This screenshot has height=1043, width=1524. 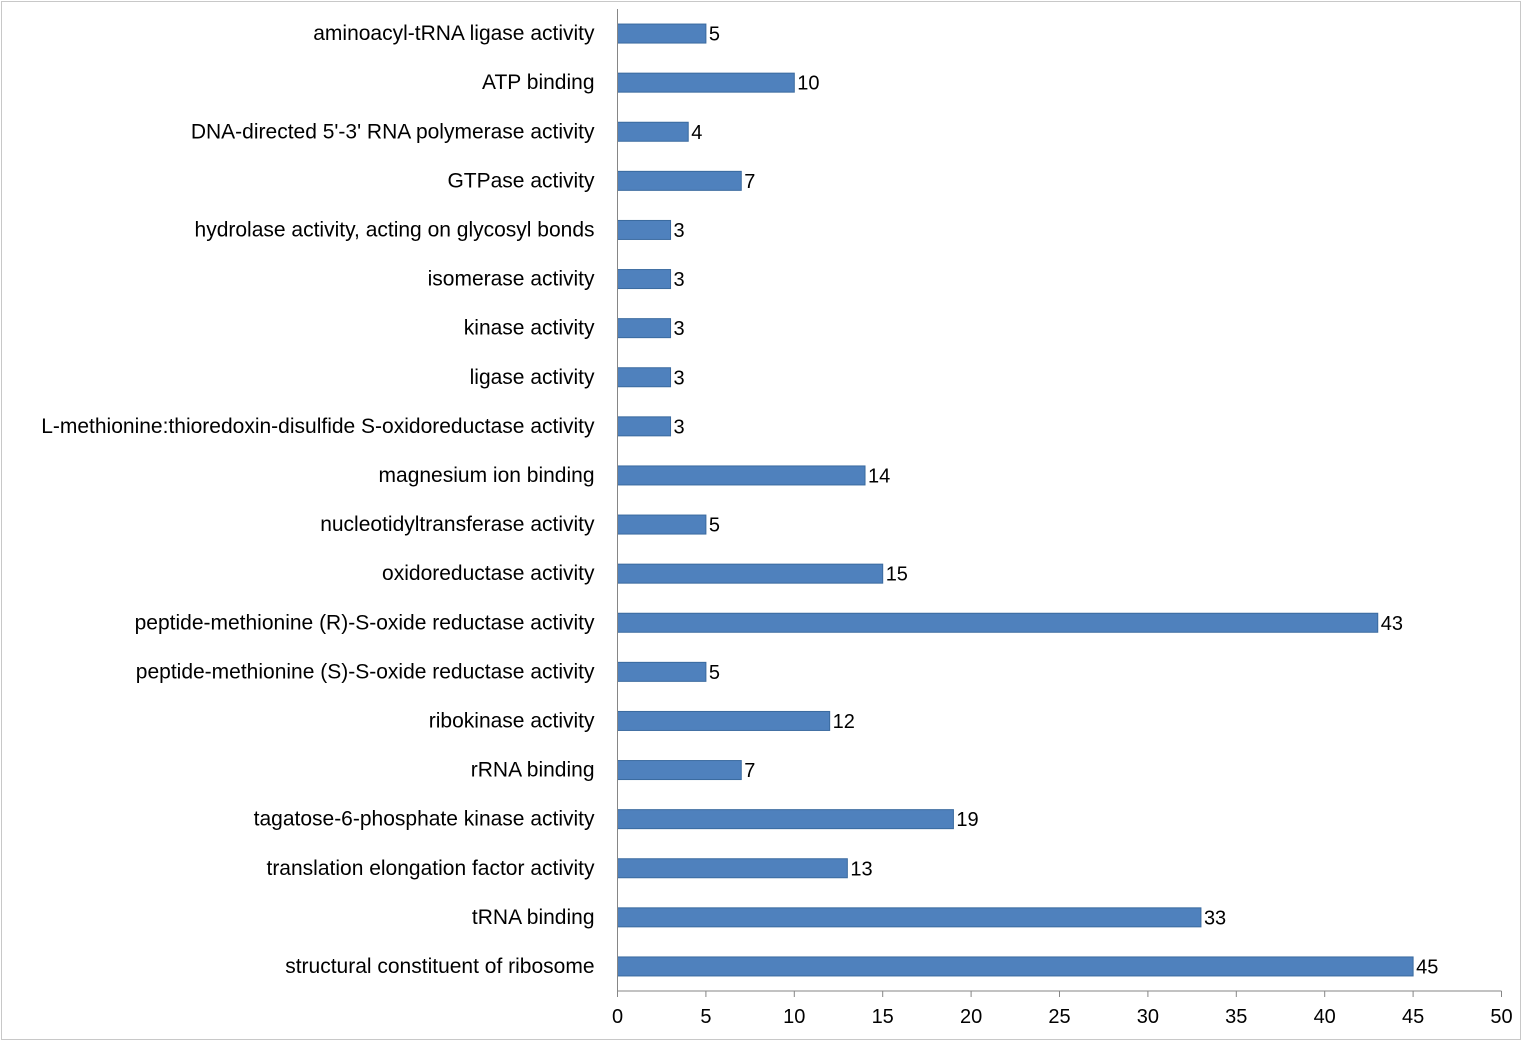 What do you see at coordinates (1392, 624) in the screenshot?
I see `data-label-13: 43` at bounding box center [1392, 624].